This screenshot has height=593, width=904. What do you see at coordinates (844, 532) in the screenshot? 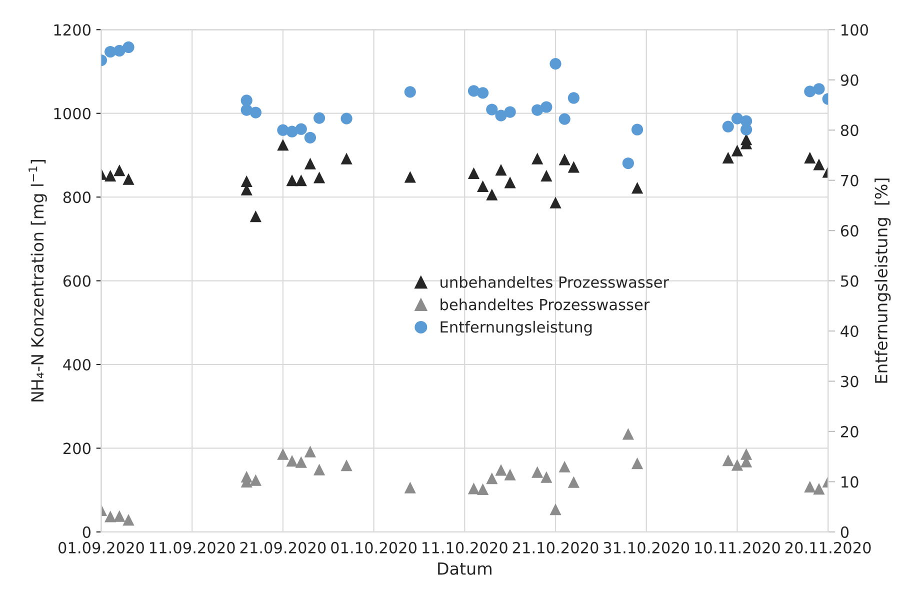
I see `y2-tick-label: 0` at bounding box center [844, 532].